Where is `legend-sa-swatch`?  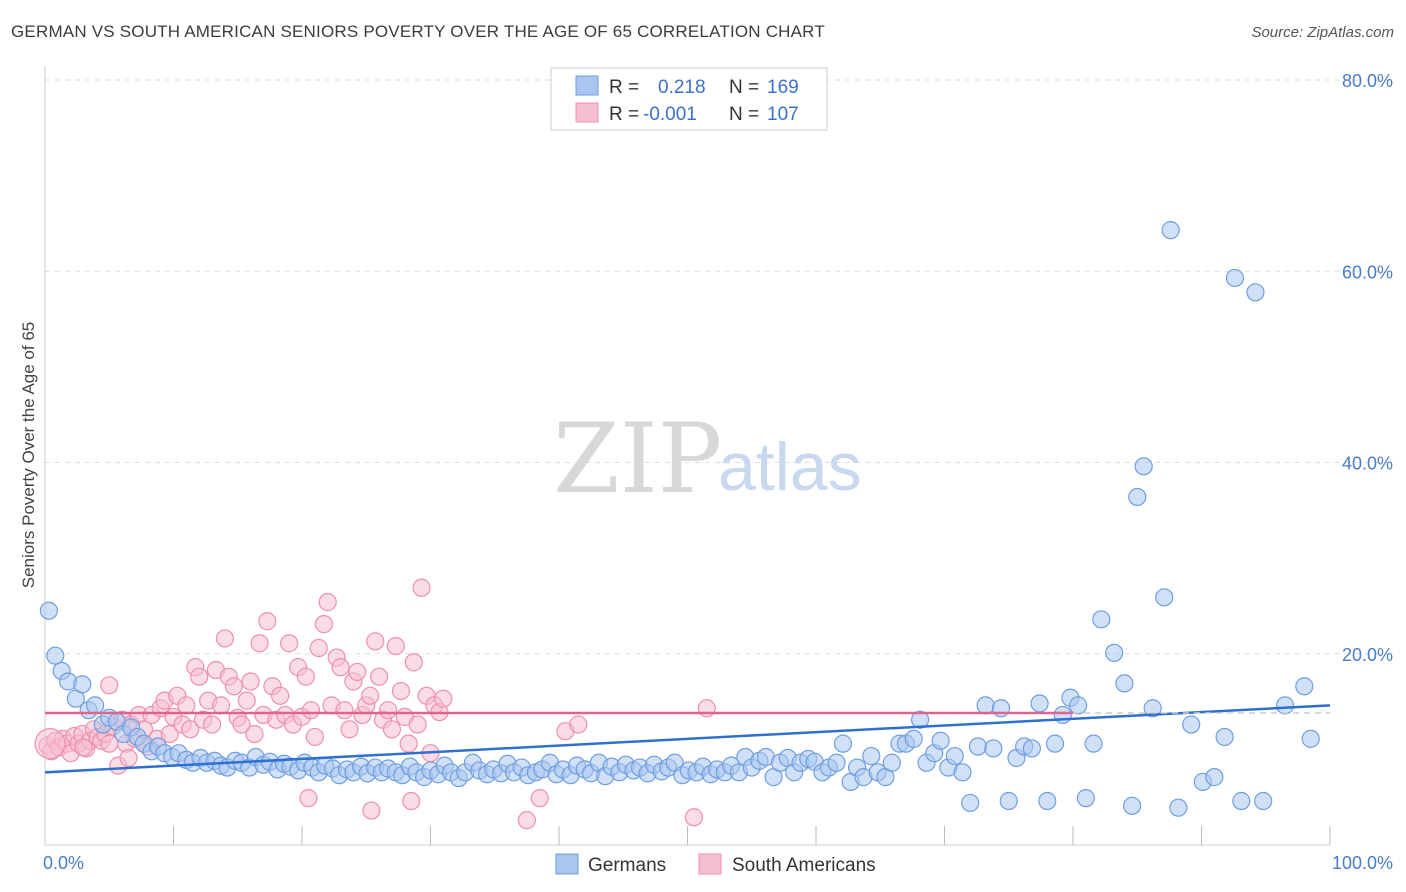
legend-sa-swatch is located at coordinates (710, 864).